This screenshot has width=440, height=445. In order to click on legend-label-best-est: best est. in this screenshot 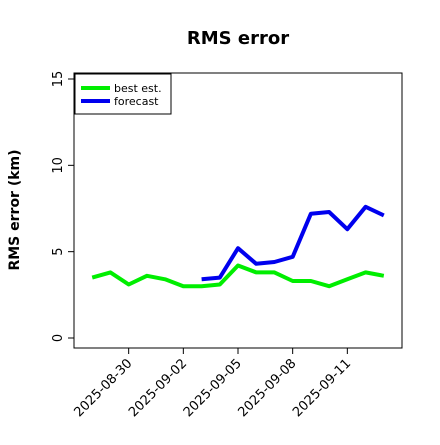, I will do `click(138, 88)`.